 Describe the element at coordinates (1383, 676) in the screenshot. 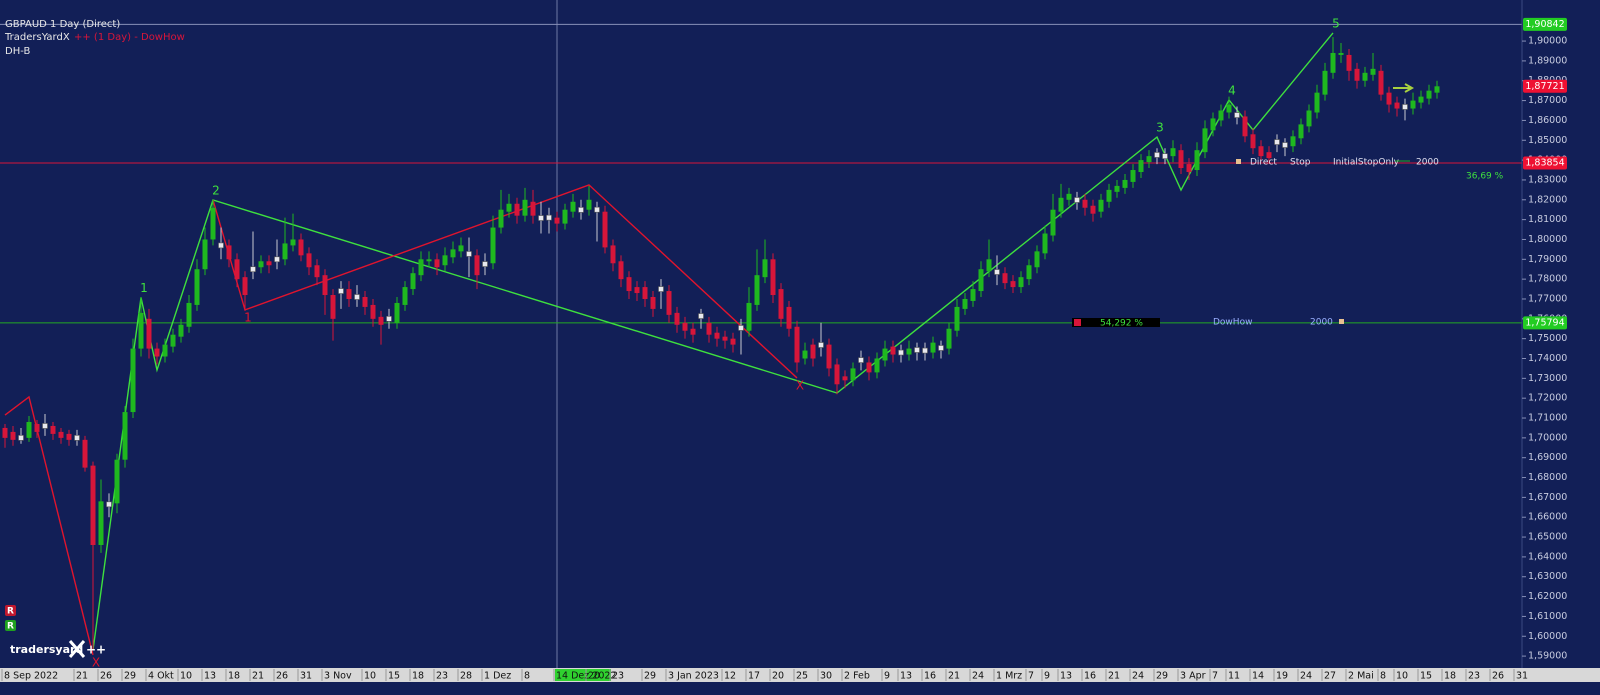

I see `x-tick-label: 8` at that location.